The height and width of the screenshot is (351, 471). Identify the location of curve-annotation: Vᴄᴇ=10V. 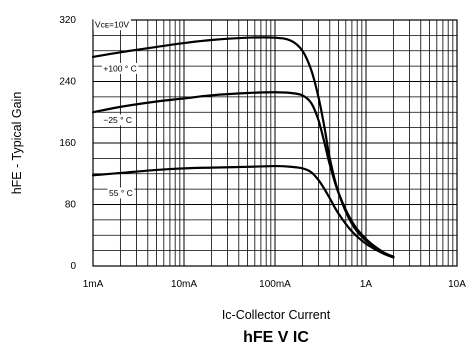
(112, 25).